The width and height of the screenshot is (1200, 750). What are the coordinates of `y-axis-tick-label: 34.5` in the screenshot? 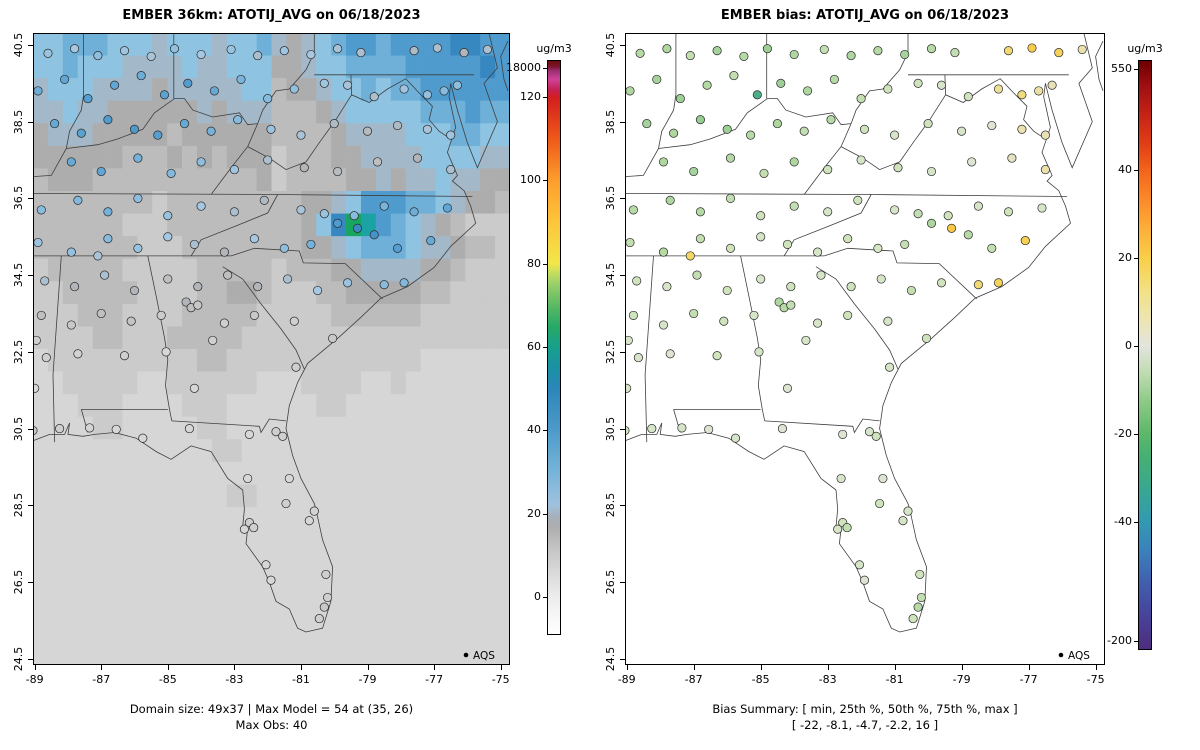 It's located at (18, 275).